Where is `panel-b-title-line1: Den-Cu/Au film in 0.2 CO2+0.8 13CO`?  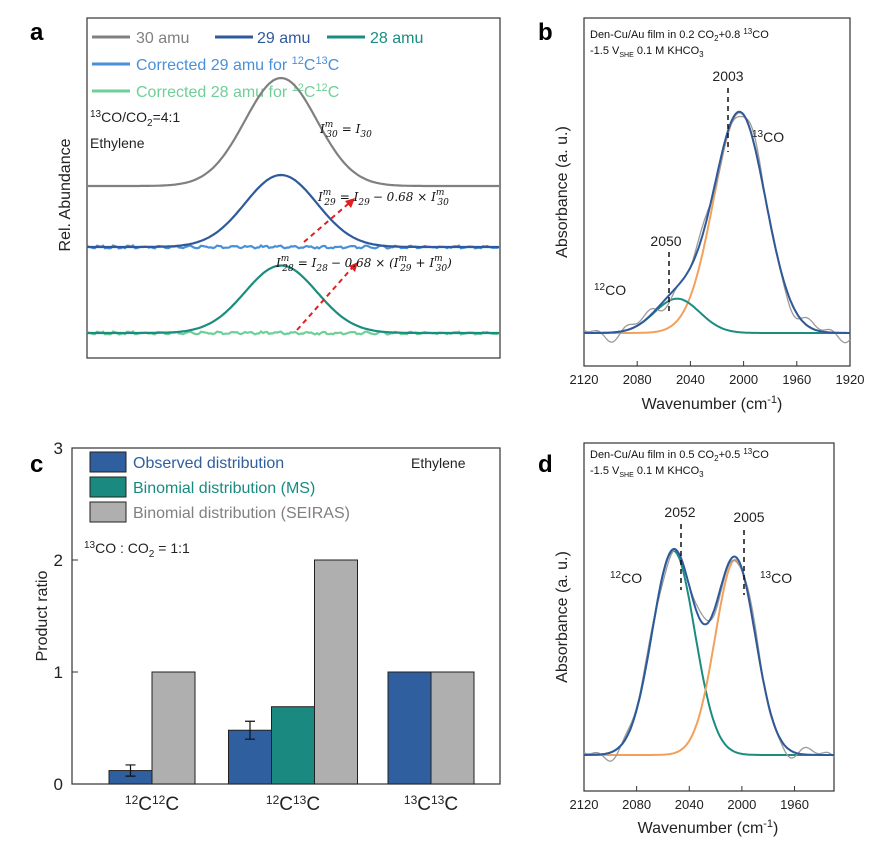 panel-b-title-line1: Den-Cu/Au film in 0.2 CO2+0.8 13CO is located at coordinates (679, 35).